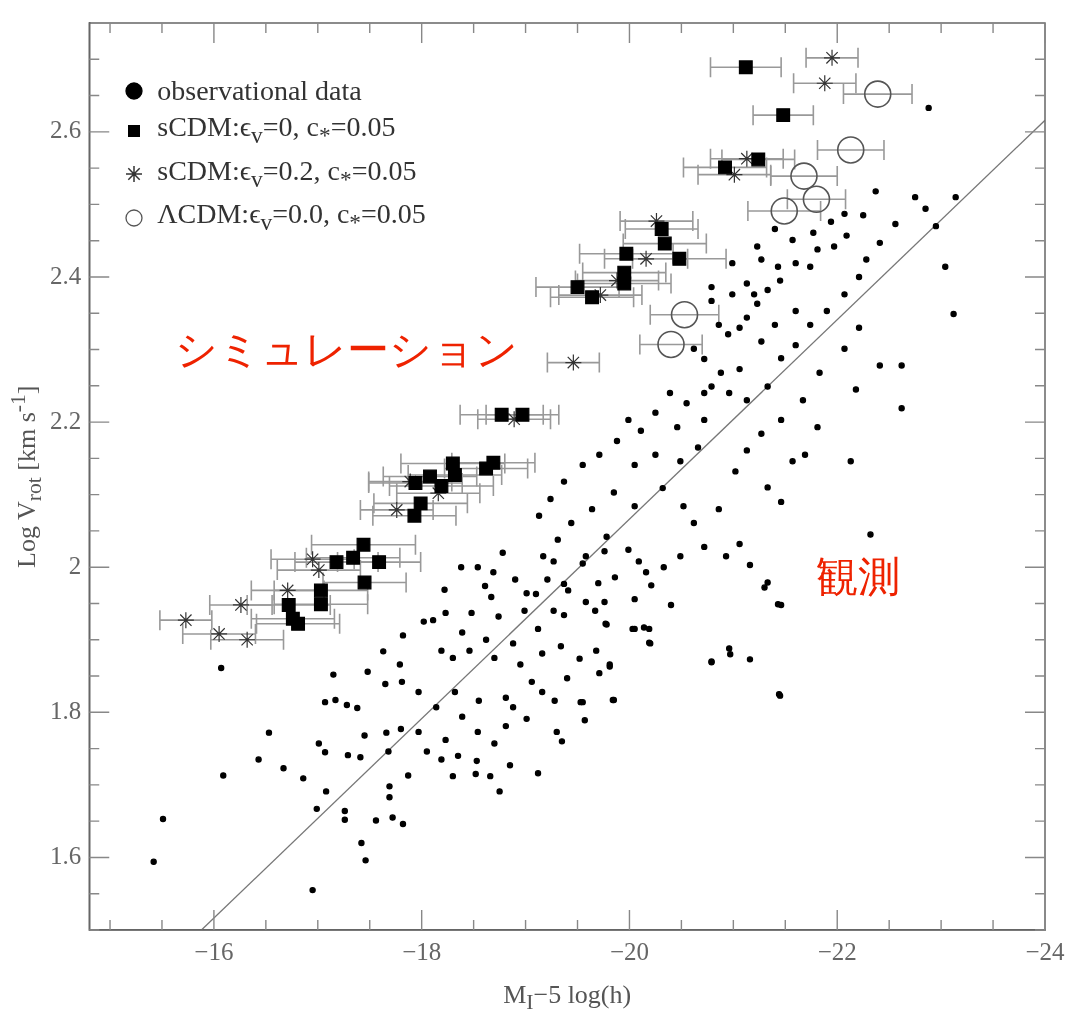 The image size is (1079, 1026). I want to click on y-tick-label: 1.6, so click(66, 855).